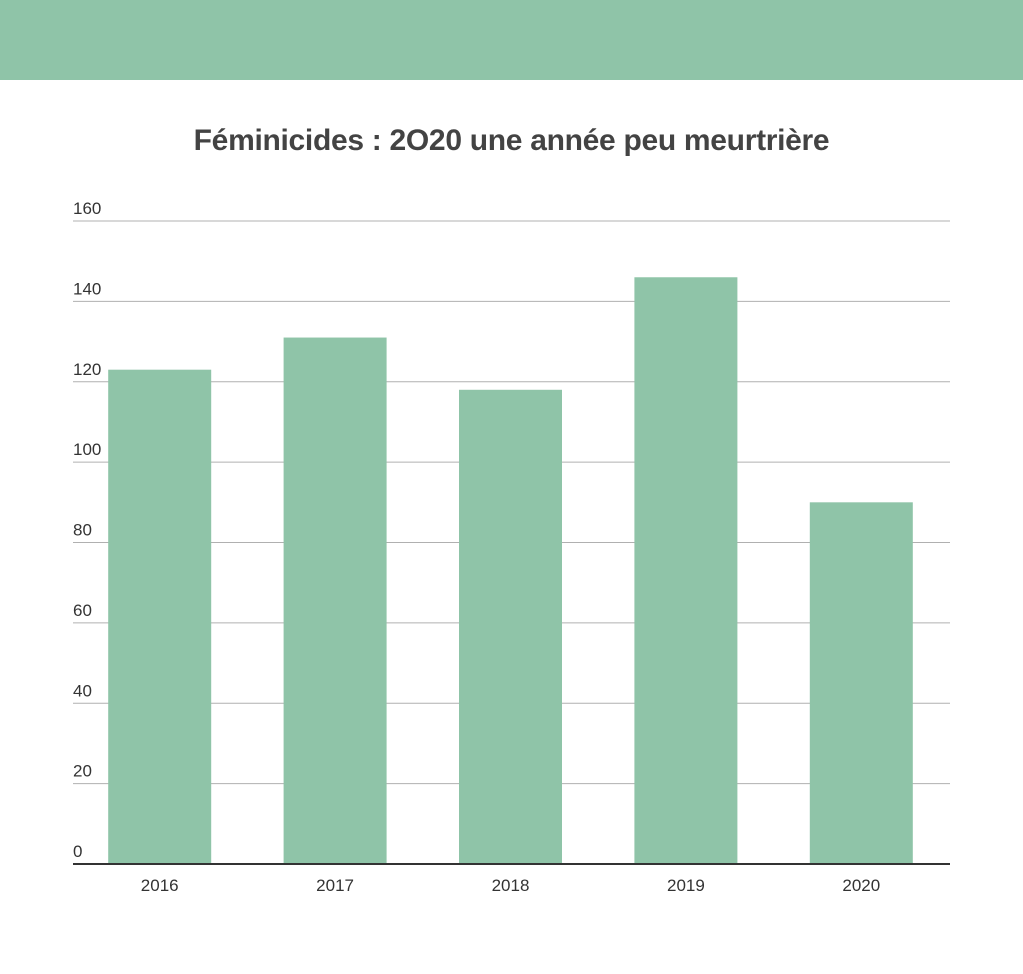  Describe the element at coordinates (160, 885) in the screenshot. I see `x-tick-label: 2016` at that location.